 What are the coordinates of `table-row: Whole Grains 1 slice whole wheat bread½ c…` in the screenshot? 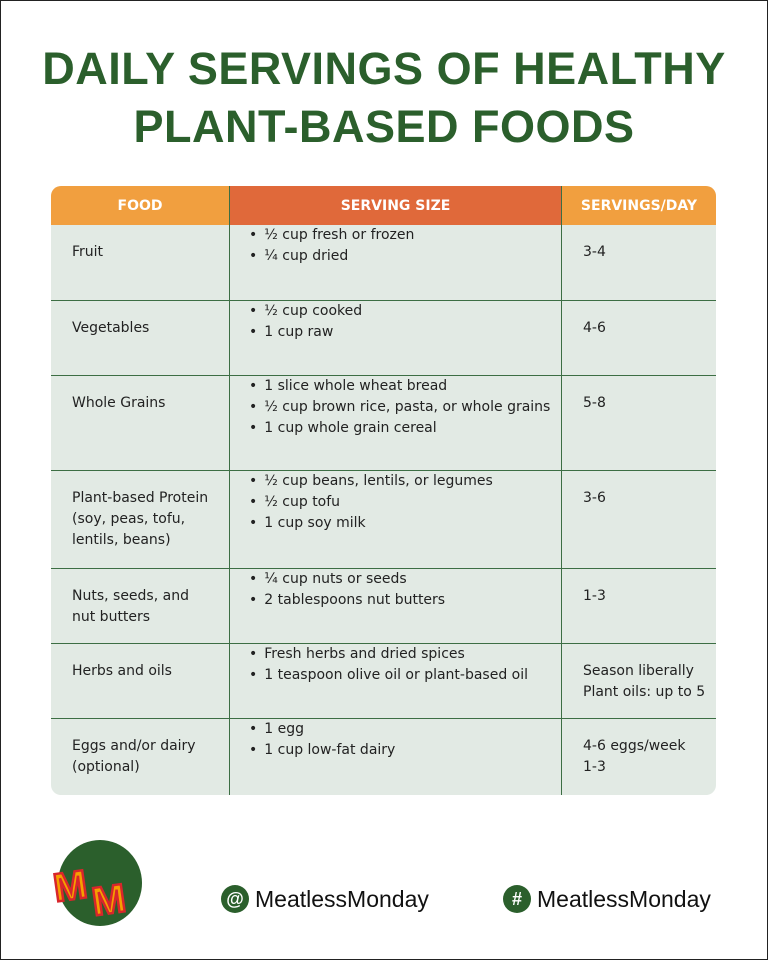 It's located at (383, 422).